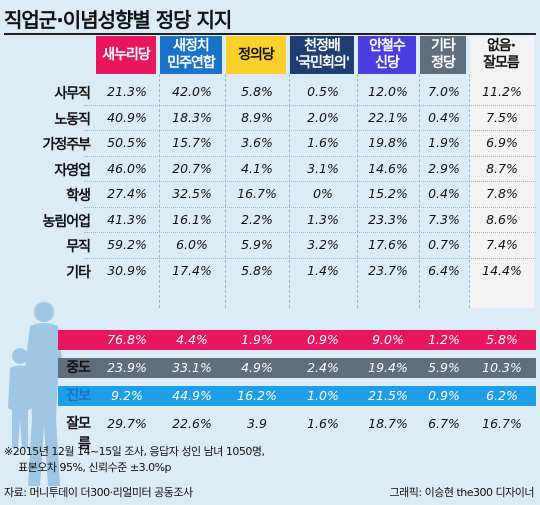 Image resolution: width=540 pixels, height=505 pixels. What do you see at coordinates (192, 270) in the screenshot?
I see `table-cell: 17.4%` at bounding box center [192, 270].